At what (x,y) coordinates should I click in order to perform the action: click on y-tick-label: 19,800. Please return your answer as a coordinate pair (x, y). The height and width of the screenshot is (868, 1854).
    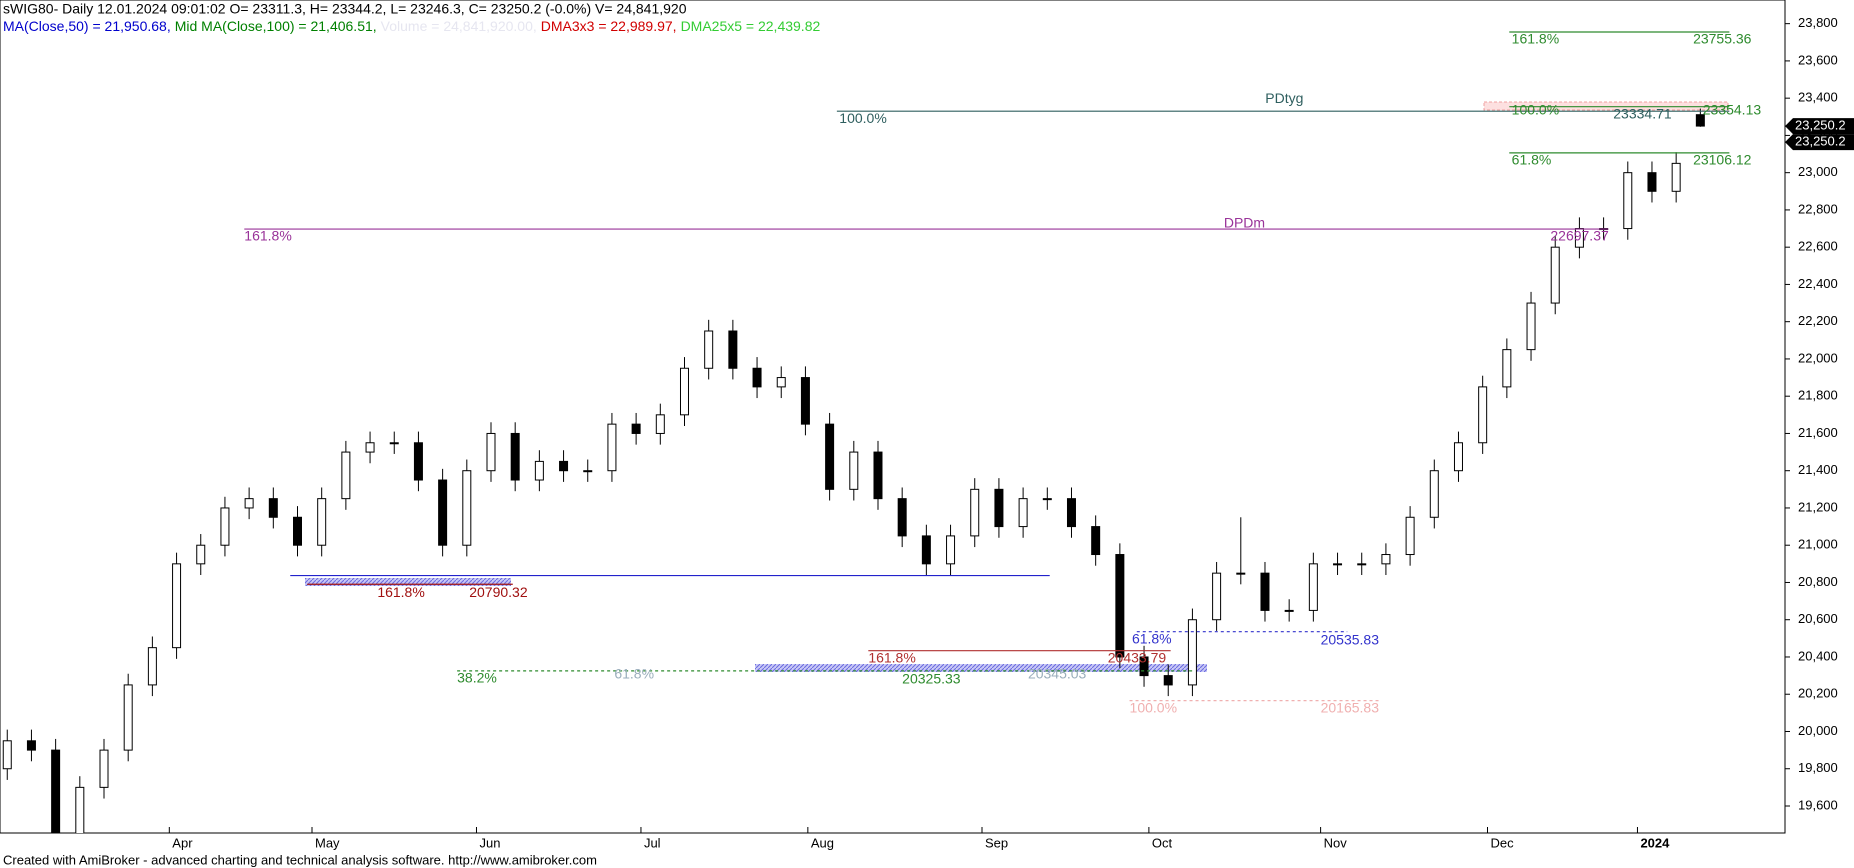
    Looking at the image, I should click on (1818, 767).